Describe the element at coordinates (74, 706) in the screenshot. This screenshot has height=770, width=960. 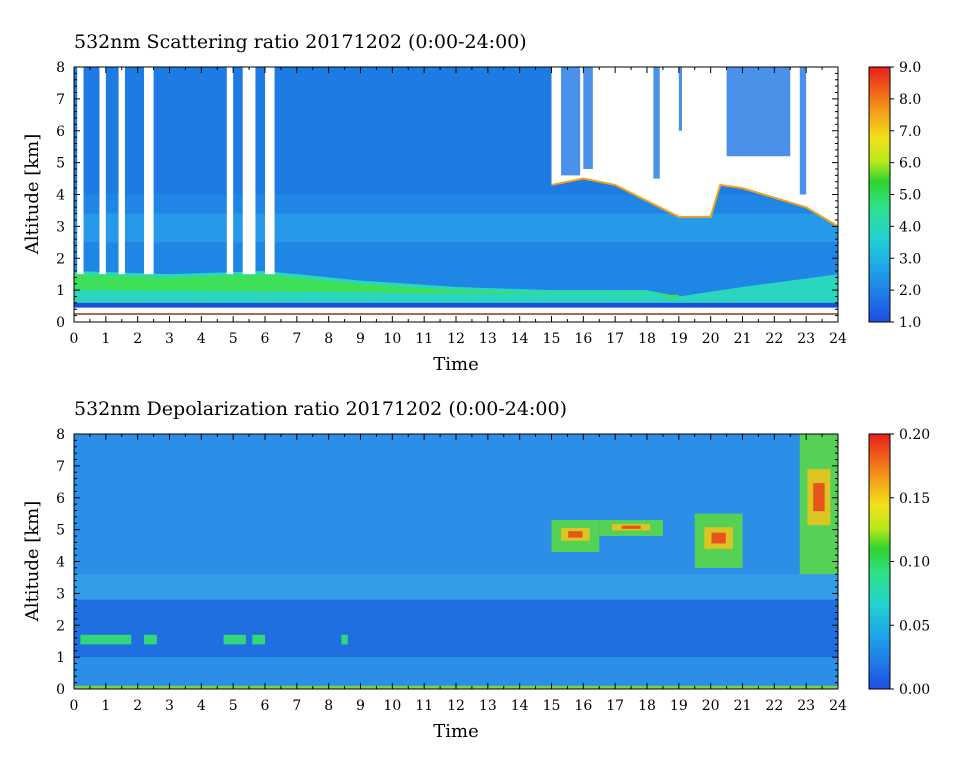
I see `x-tick-label: 0` at that location.